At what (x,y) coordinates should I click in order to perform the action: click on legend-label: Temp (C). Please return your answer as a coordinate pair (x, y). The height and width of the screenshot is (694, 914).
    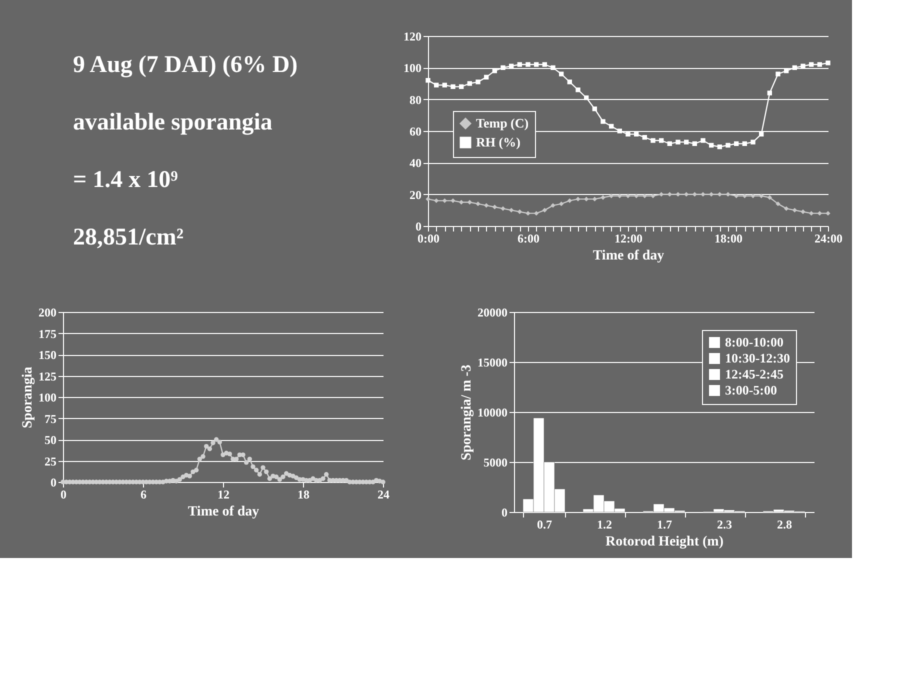
    Looking at the image, I should click on (502, 123).